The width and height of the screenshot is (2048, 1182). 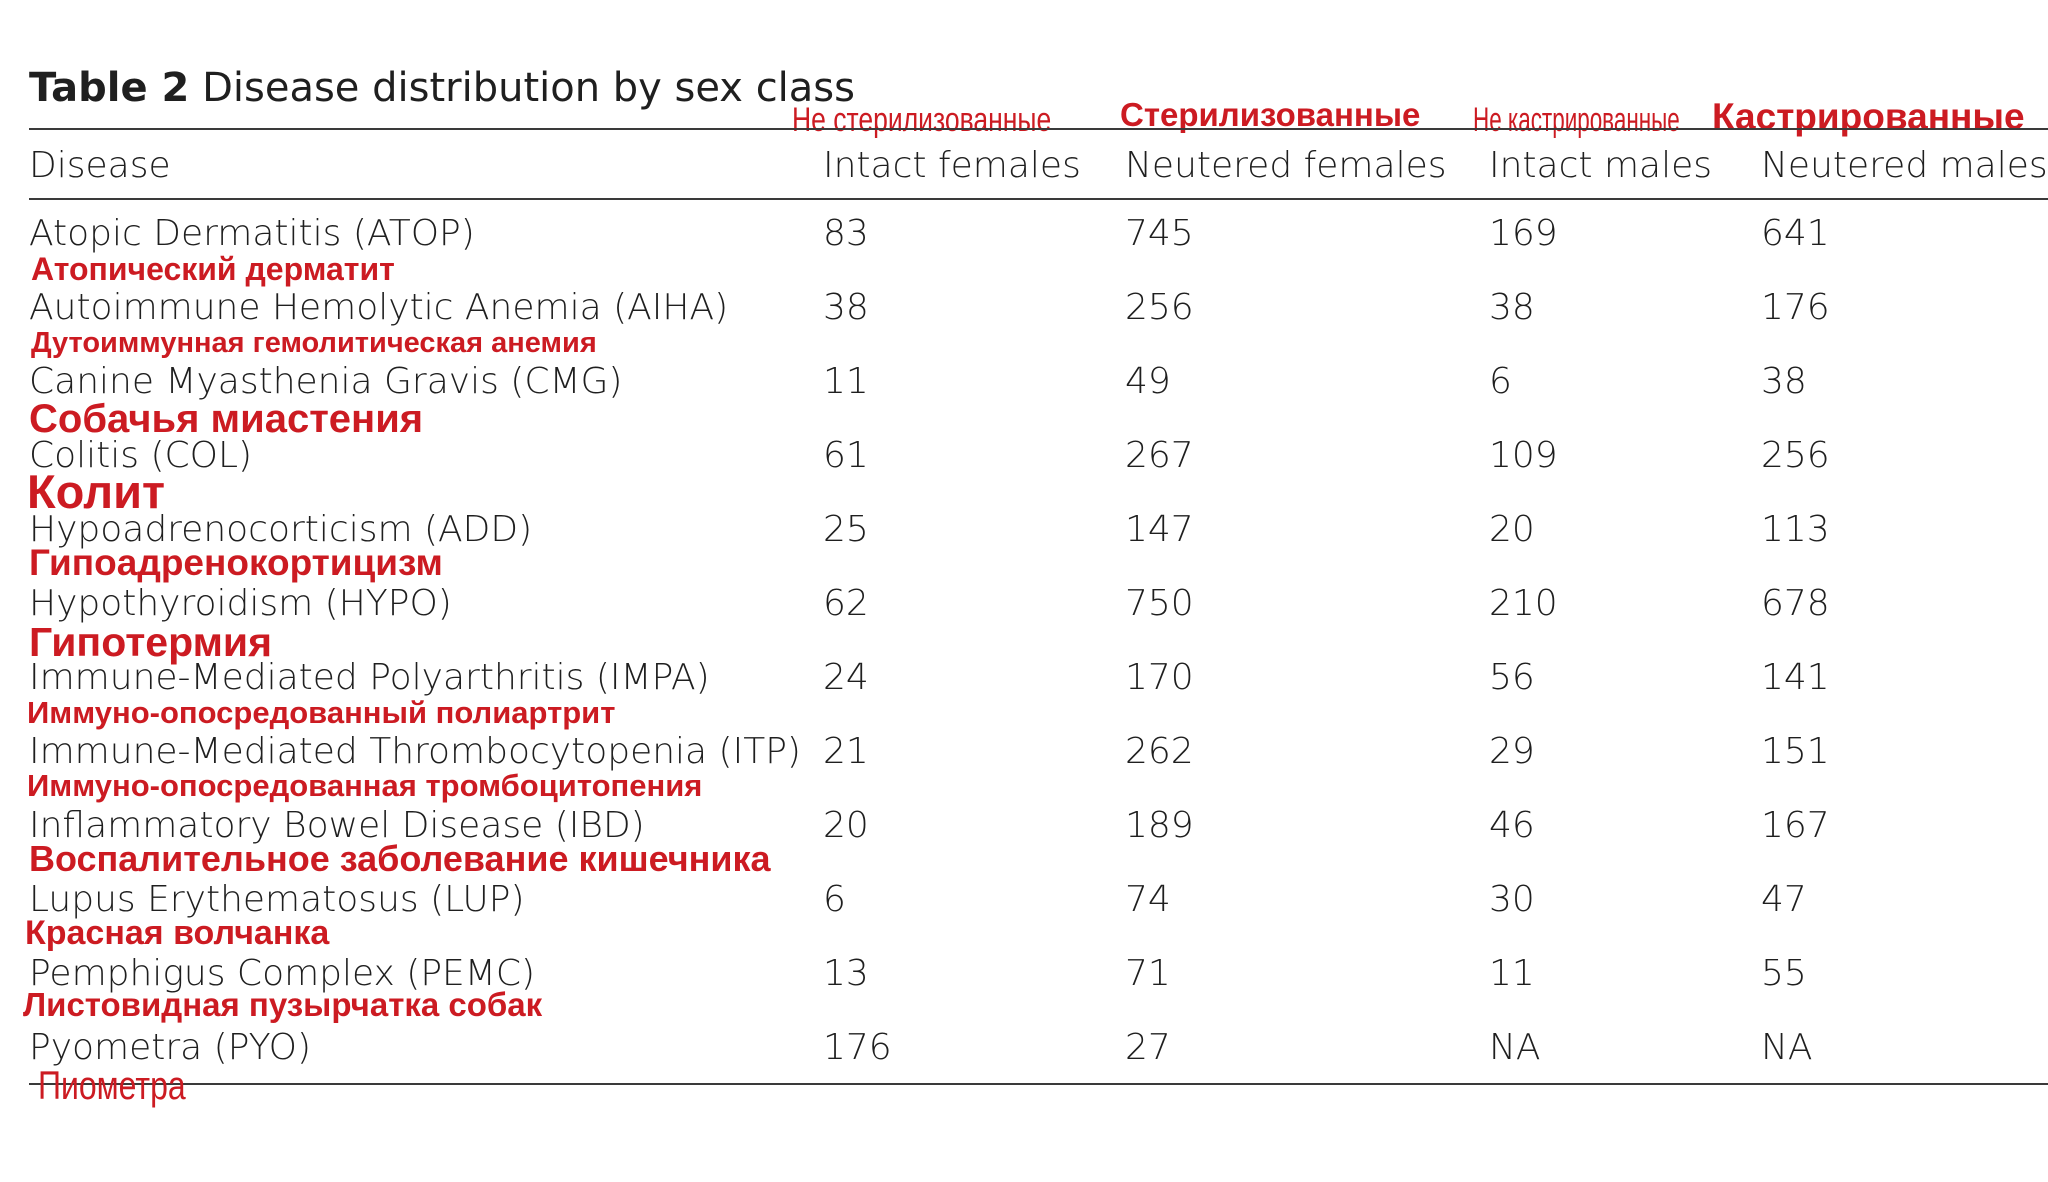 What do you see at coordinates (1148, 899) in the screenshot?
I see `row-value-neutered-females: 74` at bounding box center [1148, 899].